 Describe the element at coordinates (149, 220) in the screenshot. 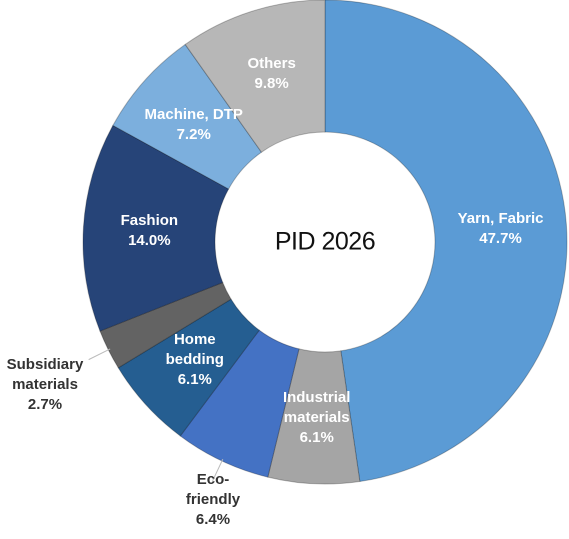

I see `category-label: Fashion` at that location.